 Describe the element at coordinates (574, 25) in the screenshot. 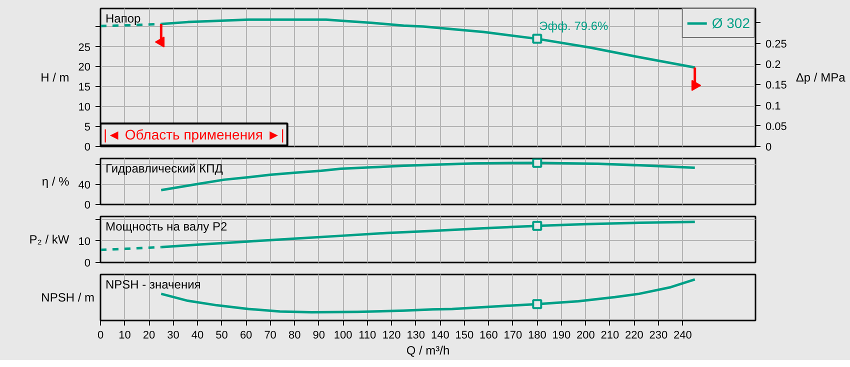

I see `annotation: Эфф. 79.6%` at that location.